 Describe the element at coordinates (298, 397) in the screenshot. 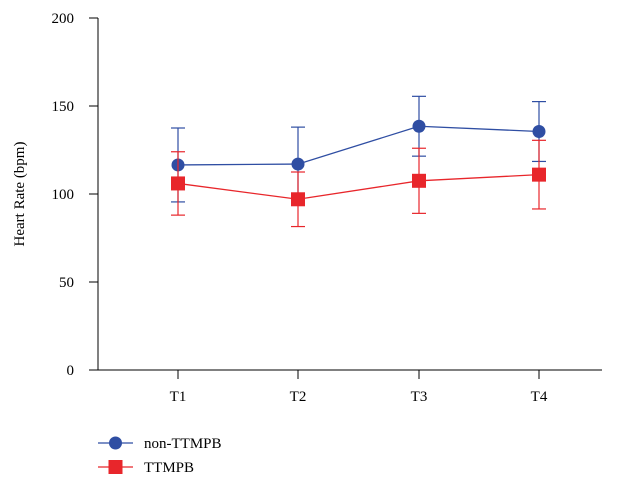

I see `x-tick-label: T2` at that location.